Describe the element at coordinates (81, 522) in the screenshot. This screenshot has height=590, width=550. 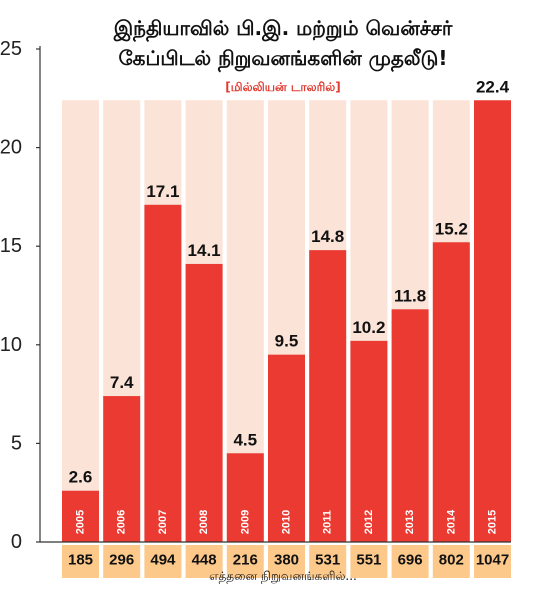
I see `category-label: 2005` at that location.